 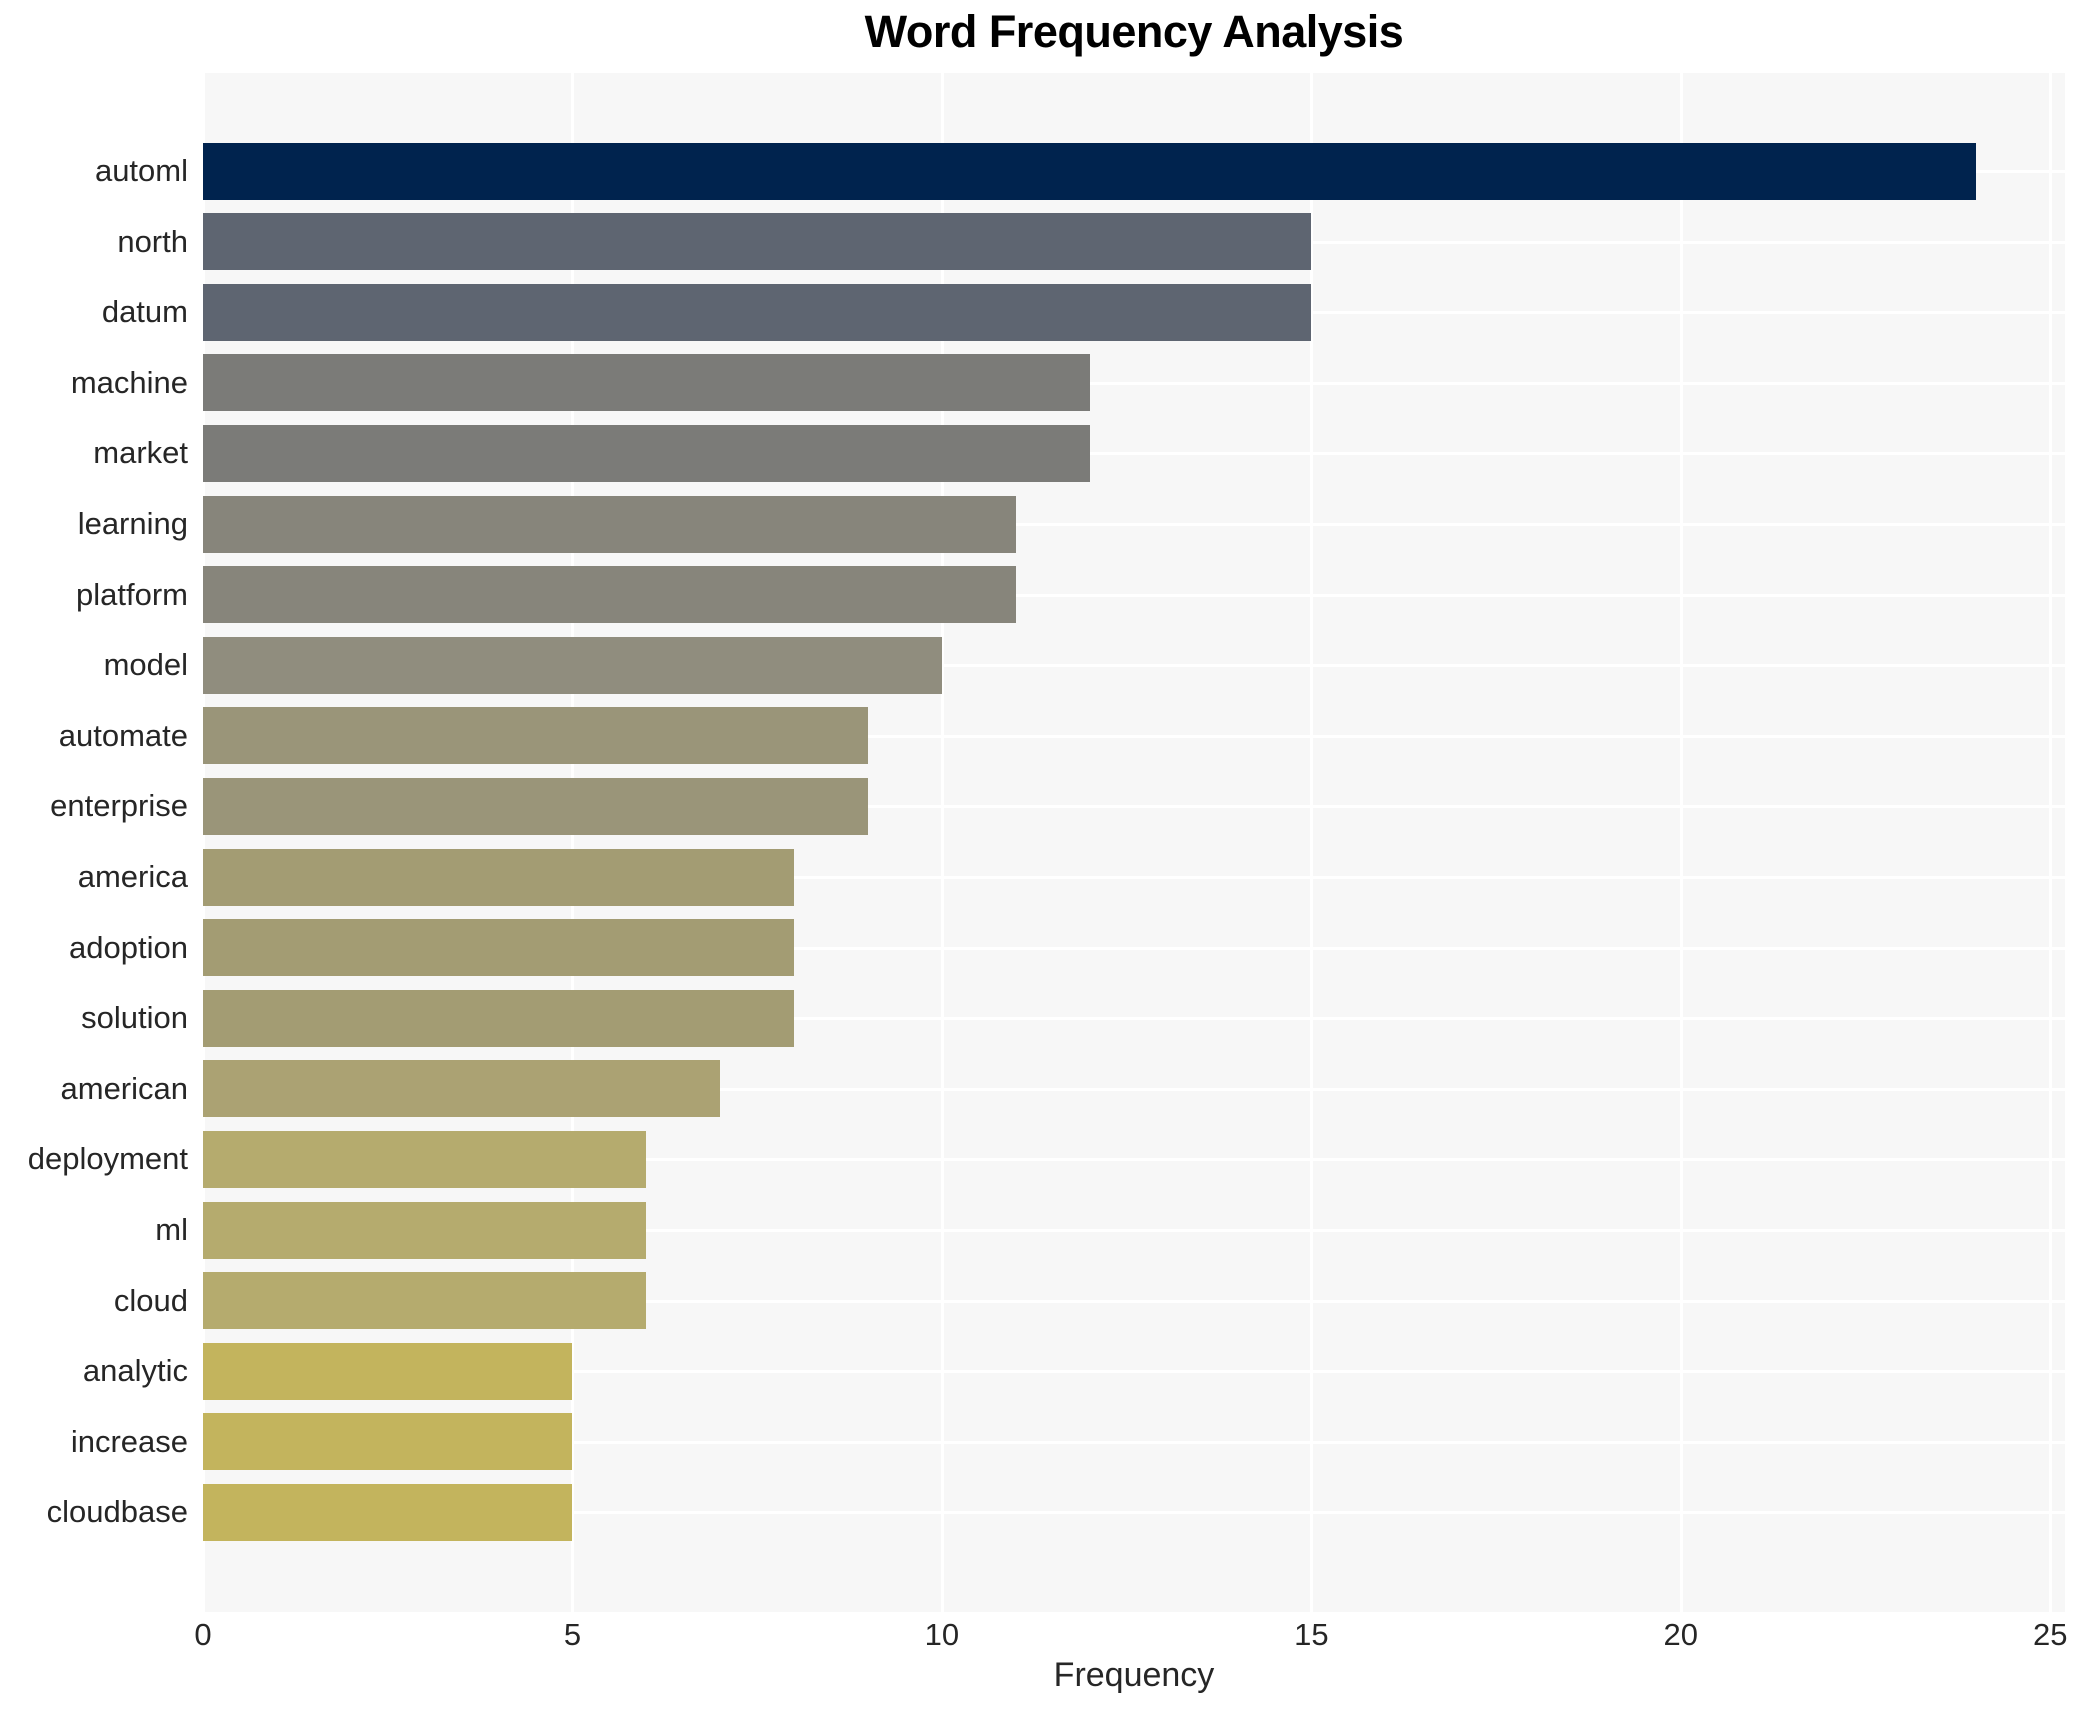 I want to click on bar-learning, so click(x=609, y=524).